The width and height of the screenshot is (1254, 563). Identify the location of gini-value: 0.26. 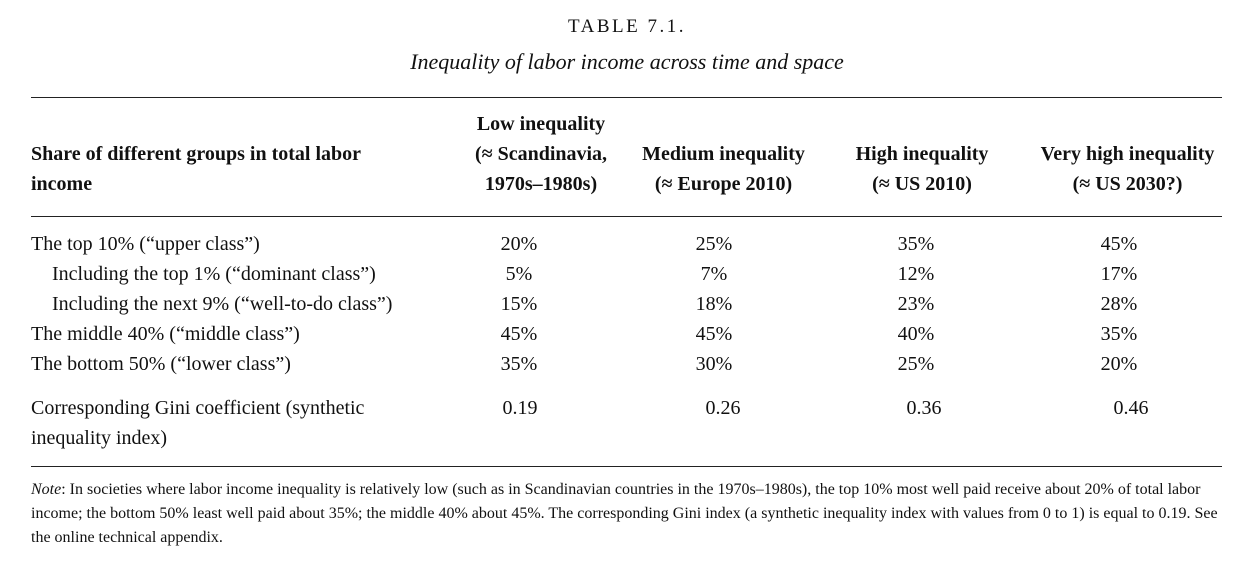
(723, 408).